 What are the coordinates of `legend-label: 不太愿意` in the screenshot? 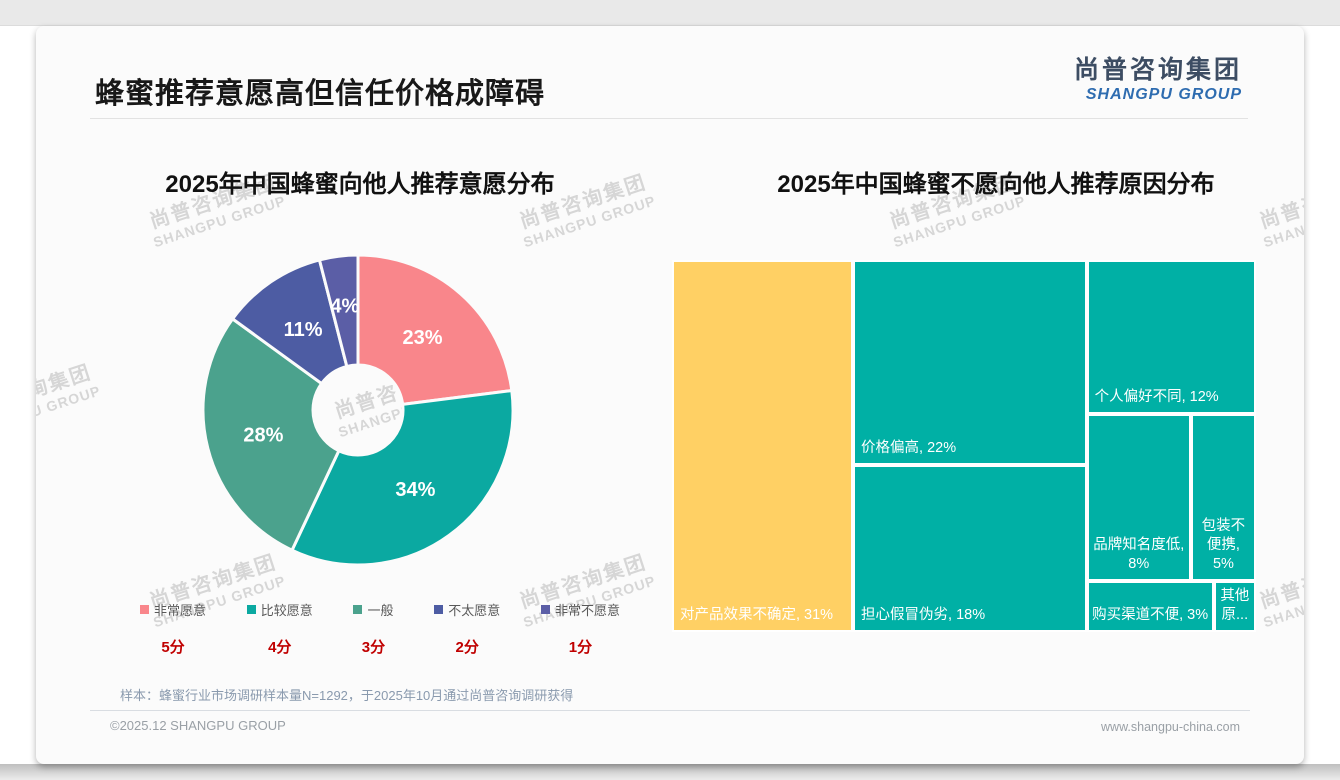 It's located at (474, 610).